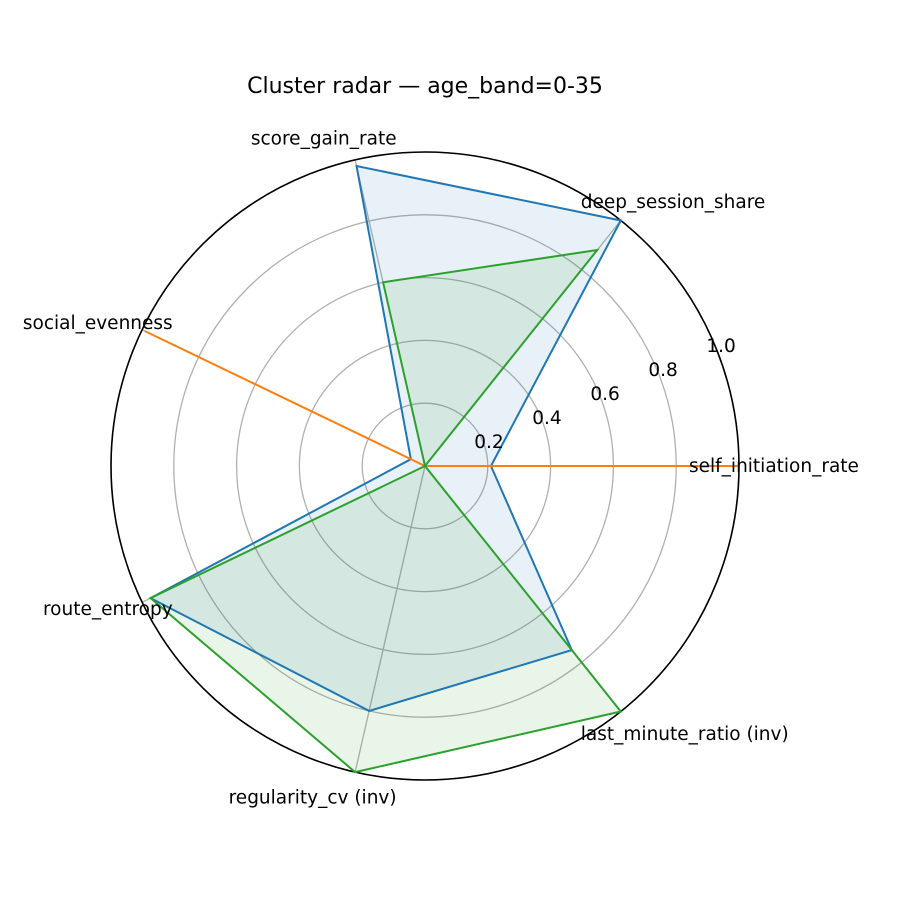 The width and height of the screenshot is (900, 900). I want to click on axis-label: route_entropy, so click(108, 609).